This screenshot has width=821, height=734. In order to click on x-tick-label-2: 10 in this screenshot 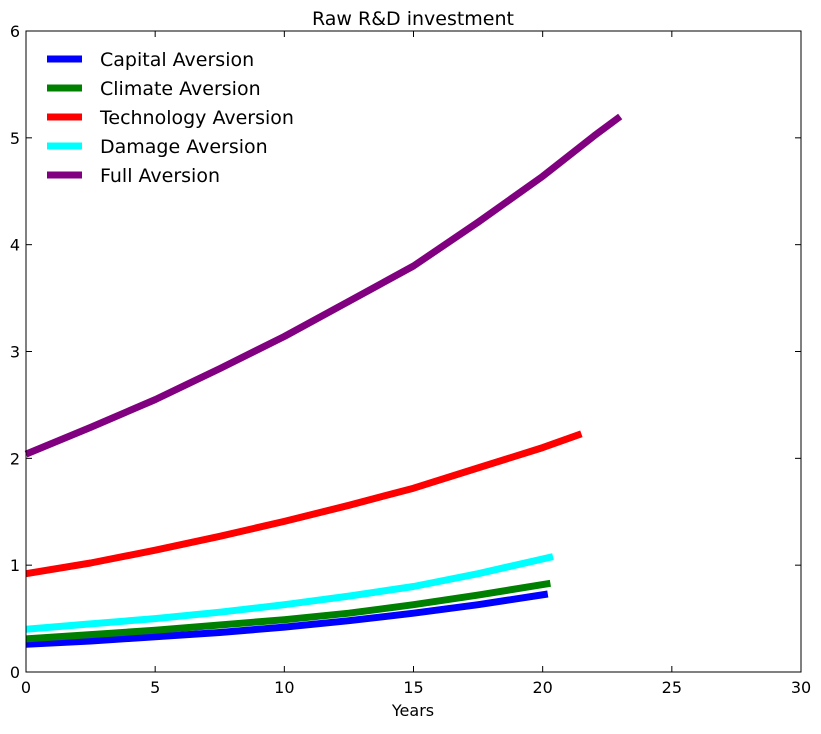, I will do `click(284, 687)`.